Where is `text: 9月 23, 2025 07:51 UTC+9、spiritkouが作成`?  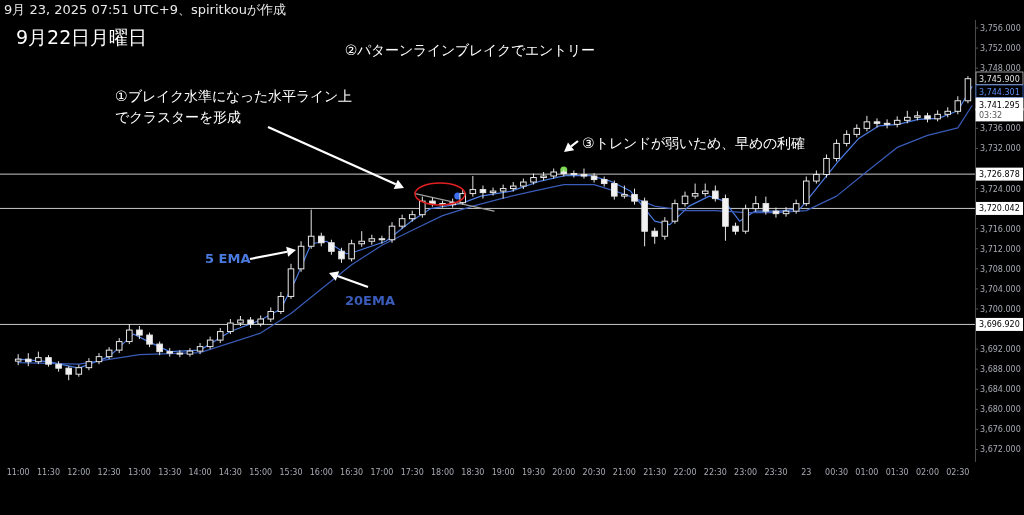 text: 9月 23, 2025 07:51 UTC+9、spiritkouが作成 is located at coordinates (145, 9).